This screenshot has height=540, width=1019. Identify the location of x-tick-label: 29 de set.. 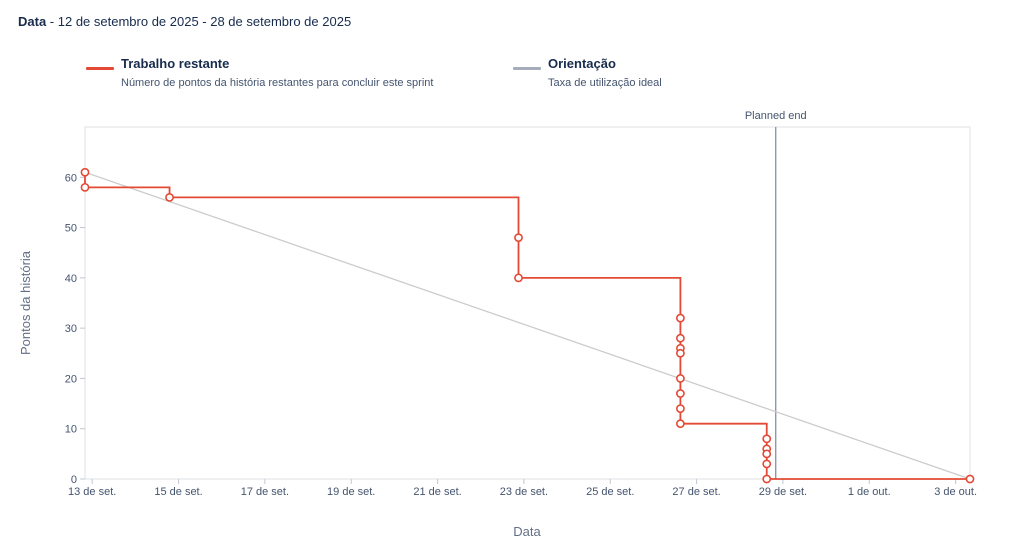
(783, 492).